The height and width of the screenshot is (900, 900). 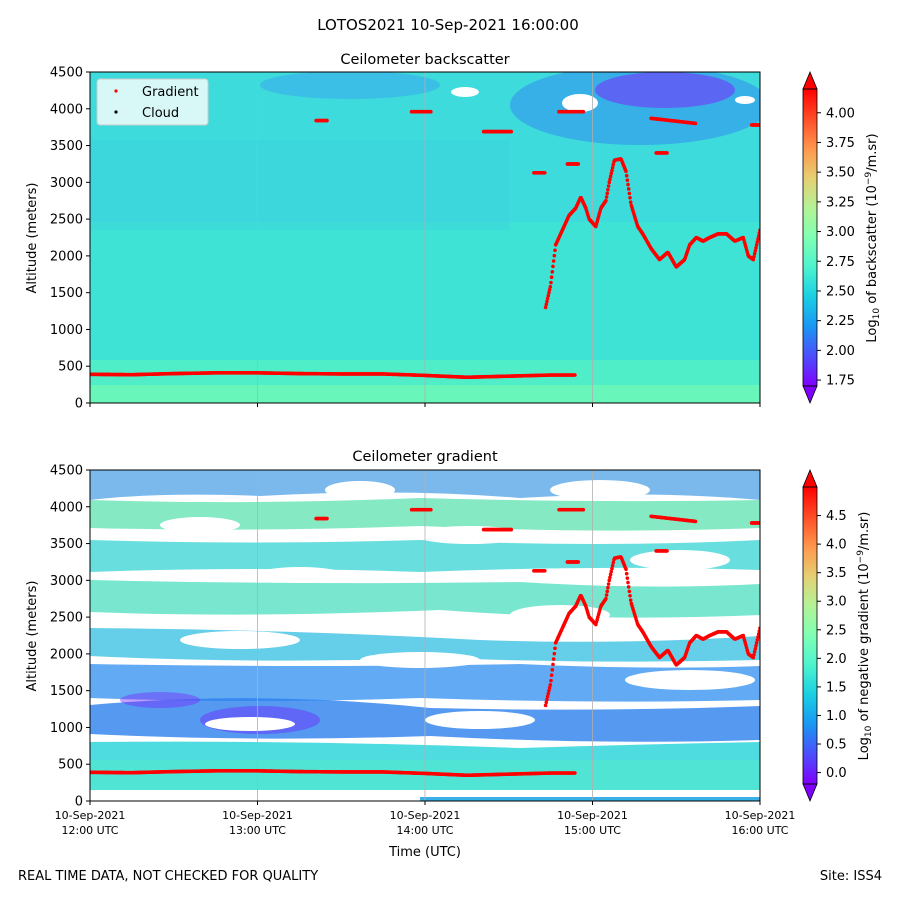 What do you see at coordinates (424, 852) in the screenshot?
I see `gradient-xlabel: Time (UTC)` at bounding box center [424, 852].